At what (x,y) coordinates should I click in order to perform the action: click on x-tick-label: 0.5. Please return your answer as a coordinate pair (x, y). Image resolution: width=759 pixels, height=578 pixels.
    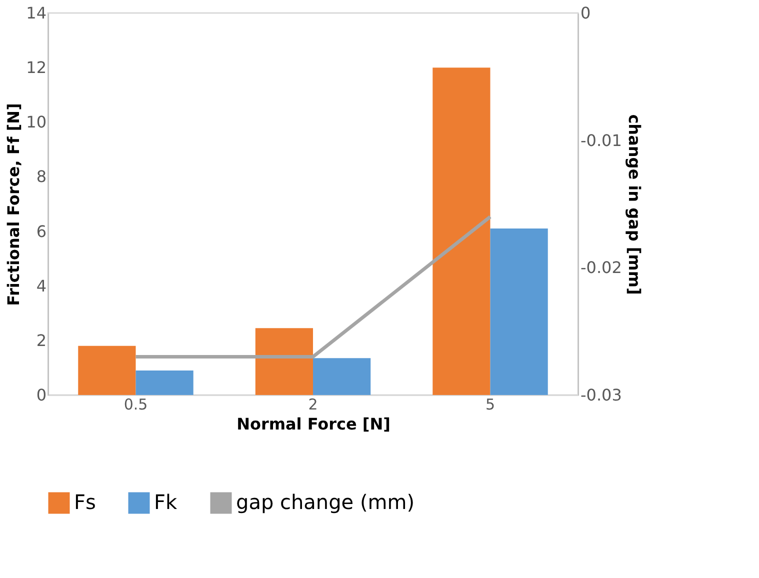
    Looking at the image, I should click on (136, 405).